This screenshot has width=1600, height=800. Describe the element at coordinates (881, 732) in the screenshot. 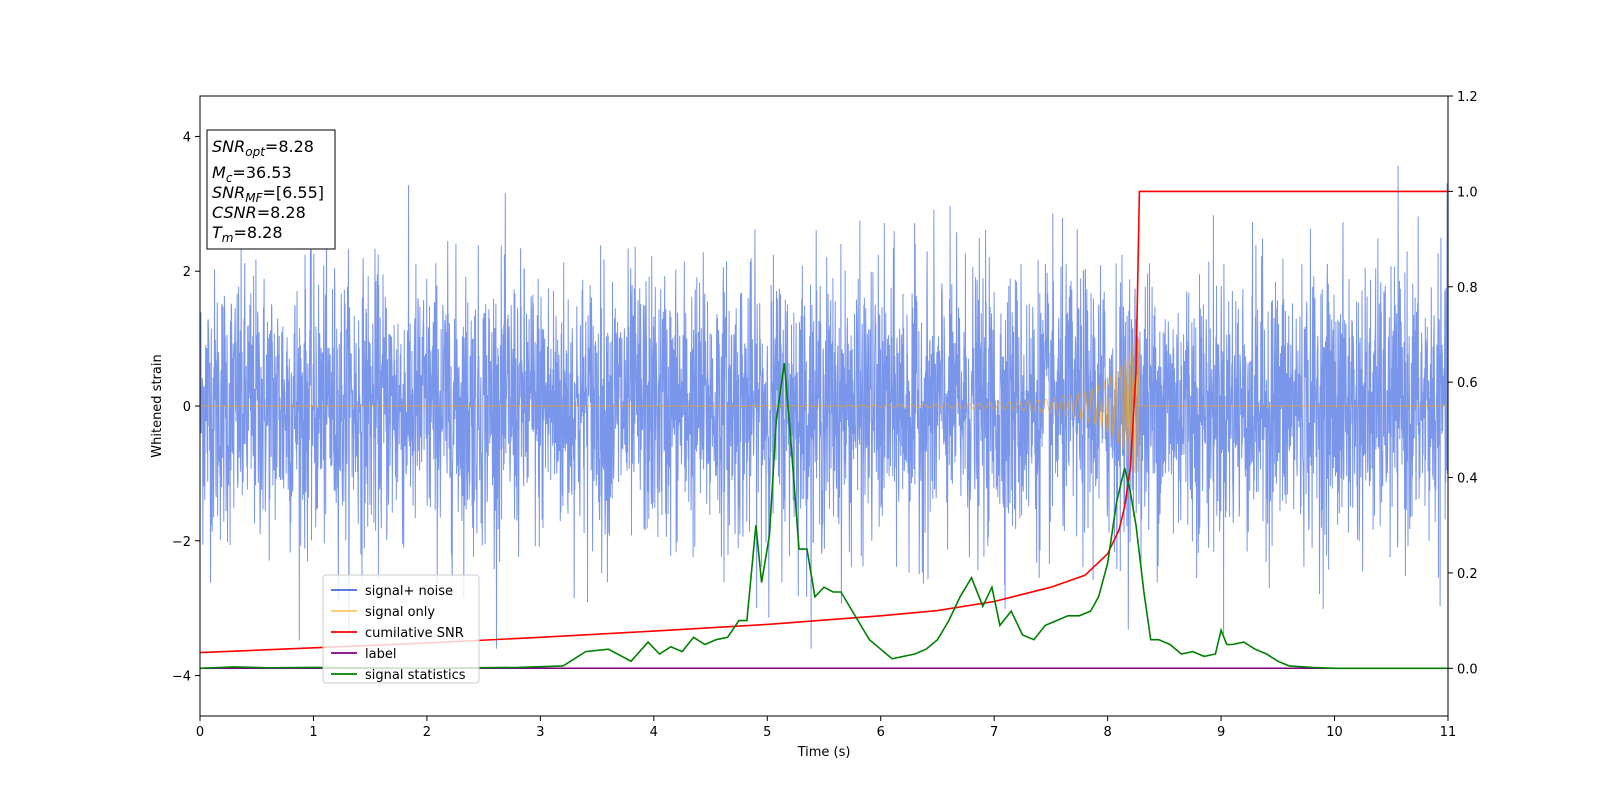

I see `x-tick-label: 6` at that location.